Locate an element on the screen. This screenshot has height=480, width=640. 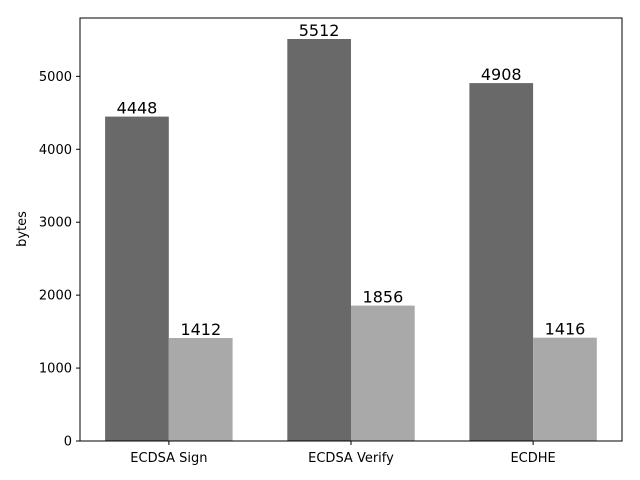
data-label: 1416 is located at coordinates (565, 329).